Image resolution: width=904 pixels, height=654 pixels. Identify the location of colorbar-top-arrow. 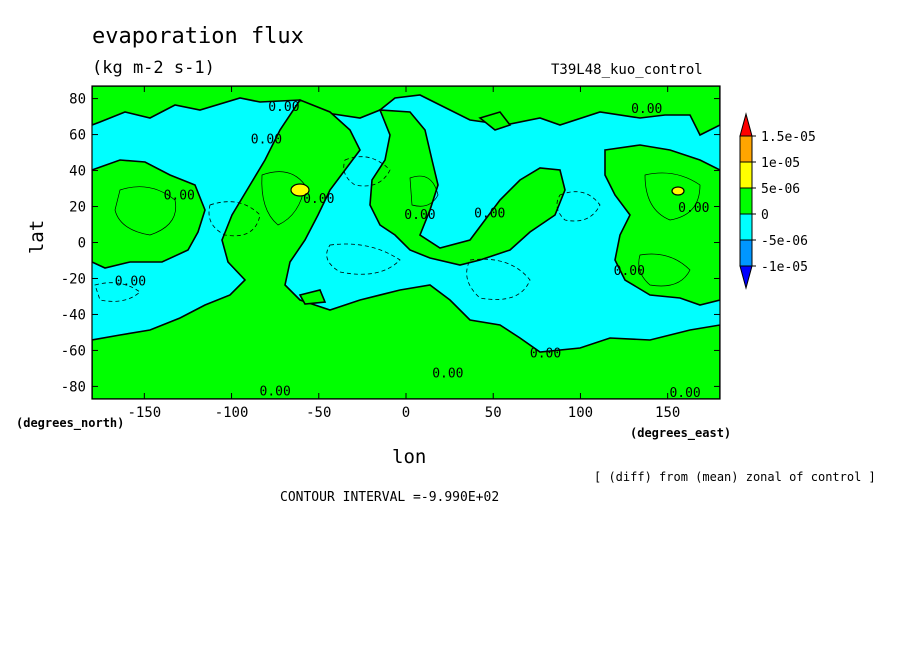
(746, 124).